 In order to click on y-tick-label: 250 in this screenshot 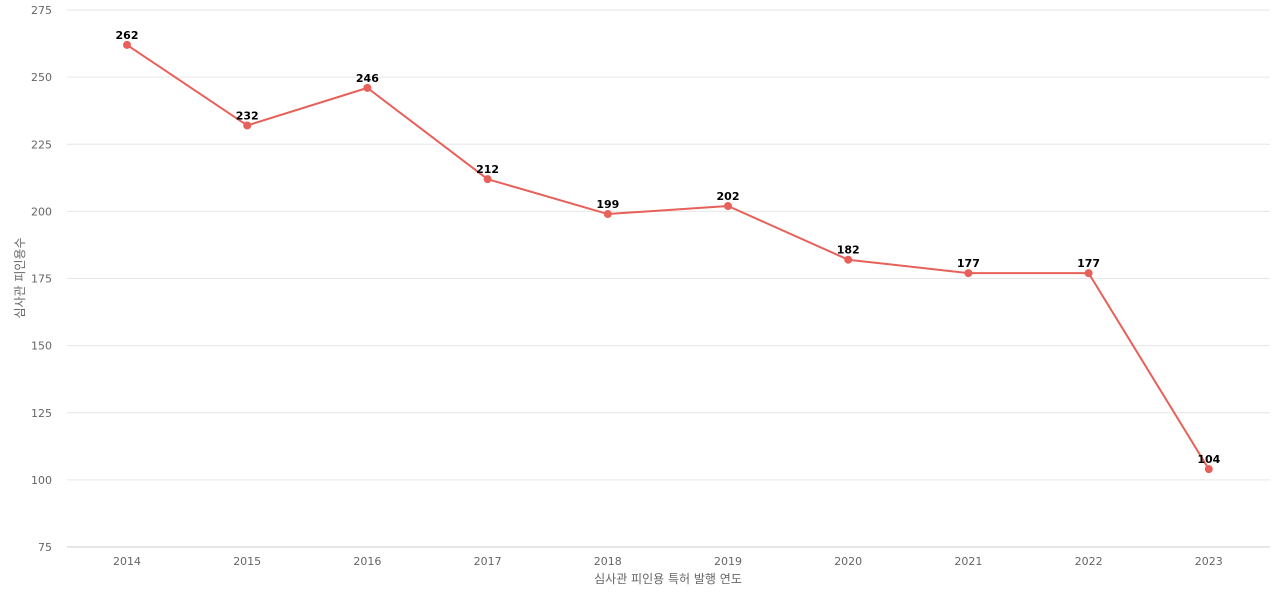, I will do `click(41, 77)`.